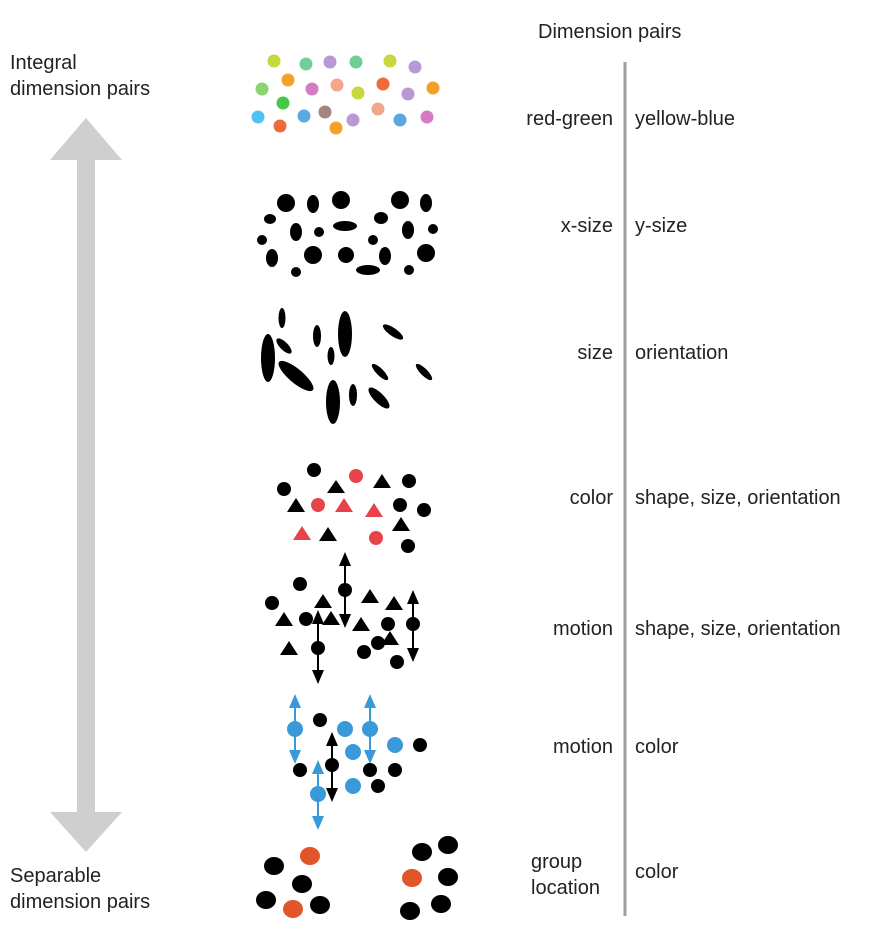 Image resolution: width=889 pixels, height=934 pixels. I want to click on header-dimension-pairs: Dimension pairs, so click(610, 32).